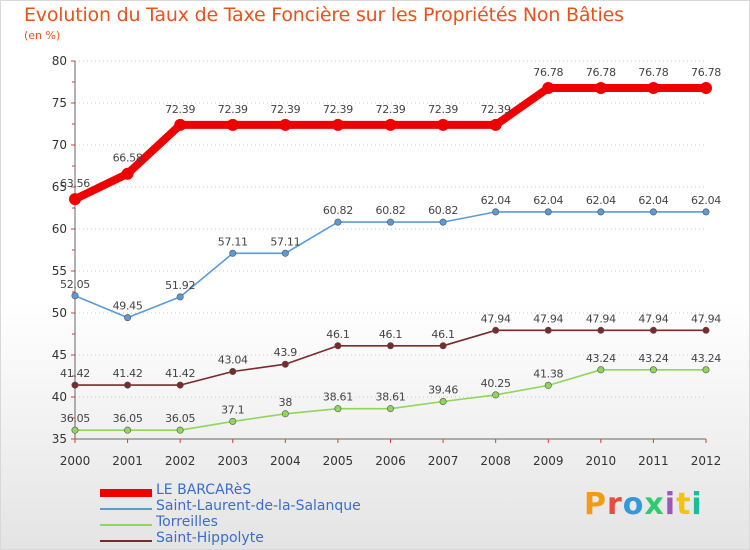 The image size is (750, 550). What do you see at coordinates (128, 306) in the screenshot?
I see `data-label: 49.45` at bounding box center [128, 306].